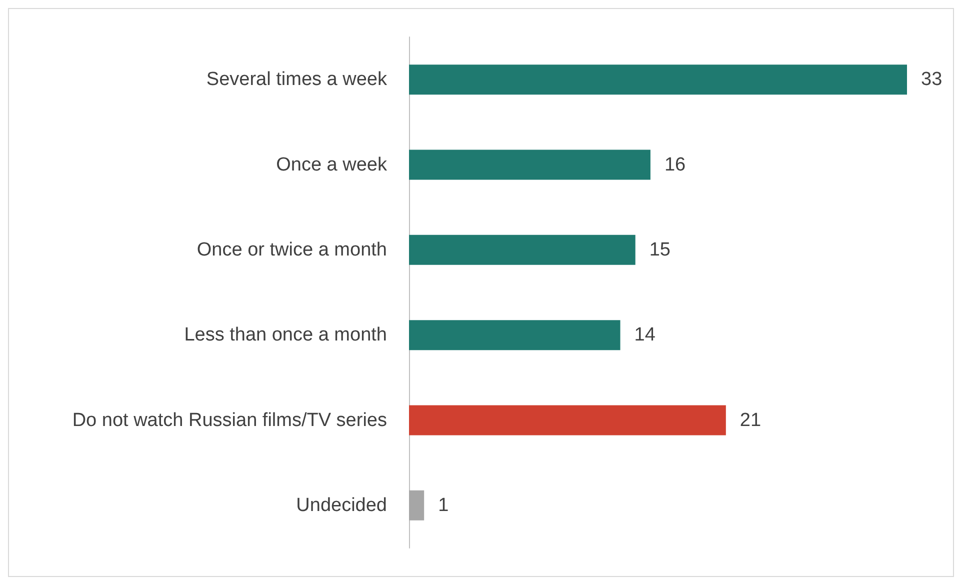 This screenshot has width=958, height=581. What do you see at coordinates (332, 165) in the screenshot?
I see `y-tick-label: Once a week` at bounding box center [332, 165].